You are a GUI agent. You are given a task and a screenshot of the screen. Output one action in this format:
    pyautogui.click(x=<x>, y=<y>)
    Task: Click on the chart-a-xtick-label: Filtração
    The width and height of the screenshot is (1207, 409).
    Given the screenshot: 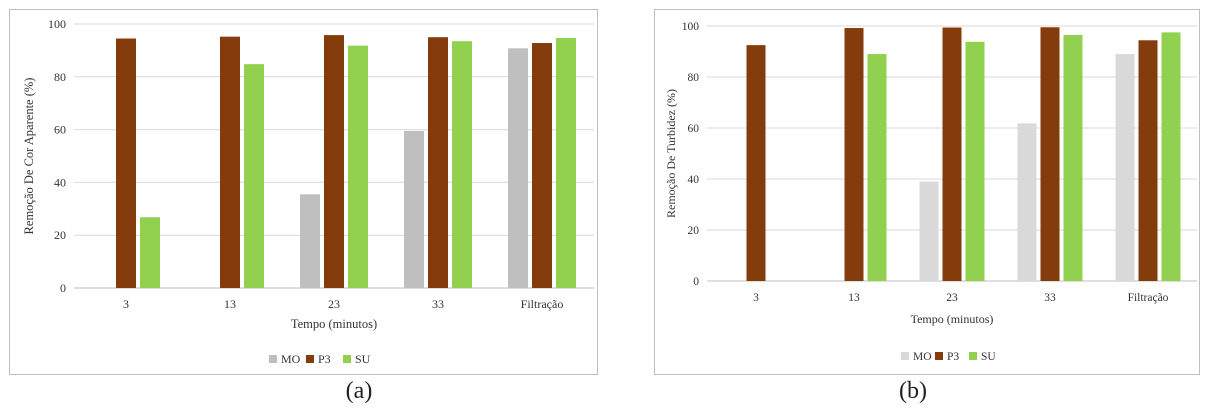 What is the action you would take?
    pyautogui.click(x=542, y=304)
    